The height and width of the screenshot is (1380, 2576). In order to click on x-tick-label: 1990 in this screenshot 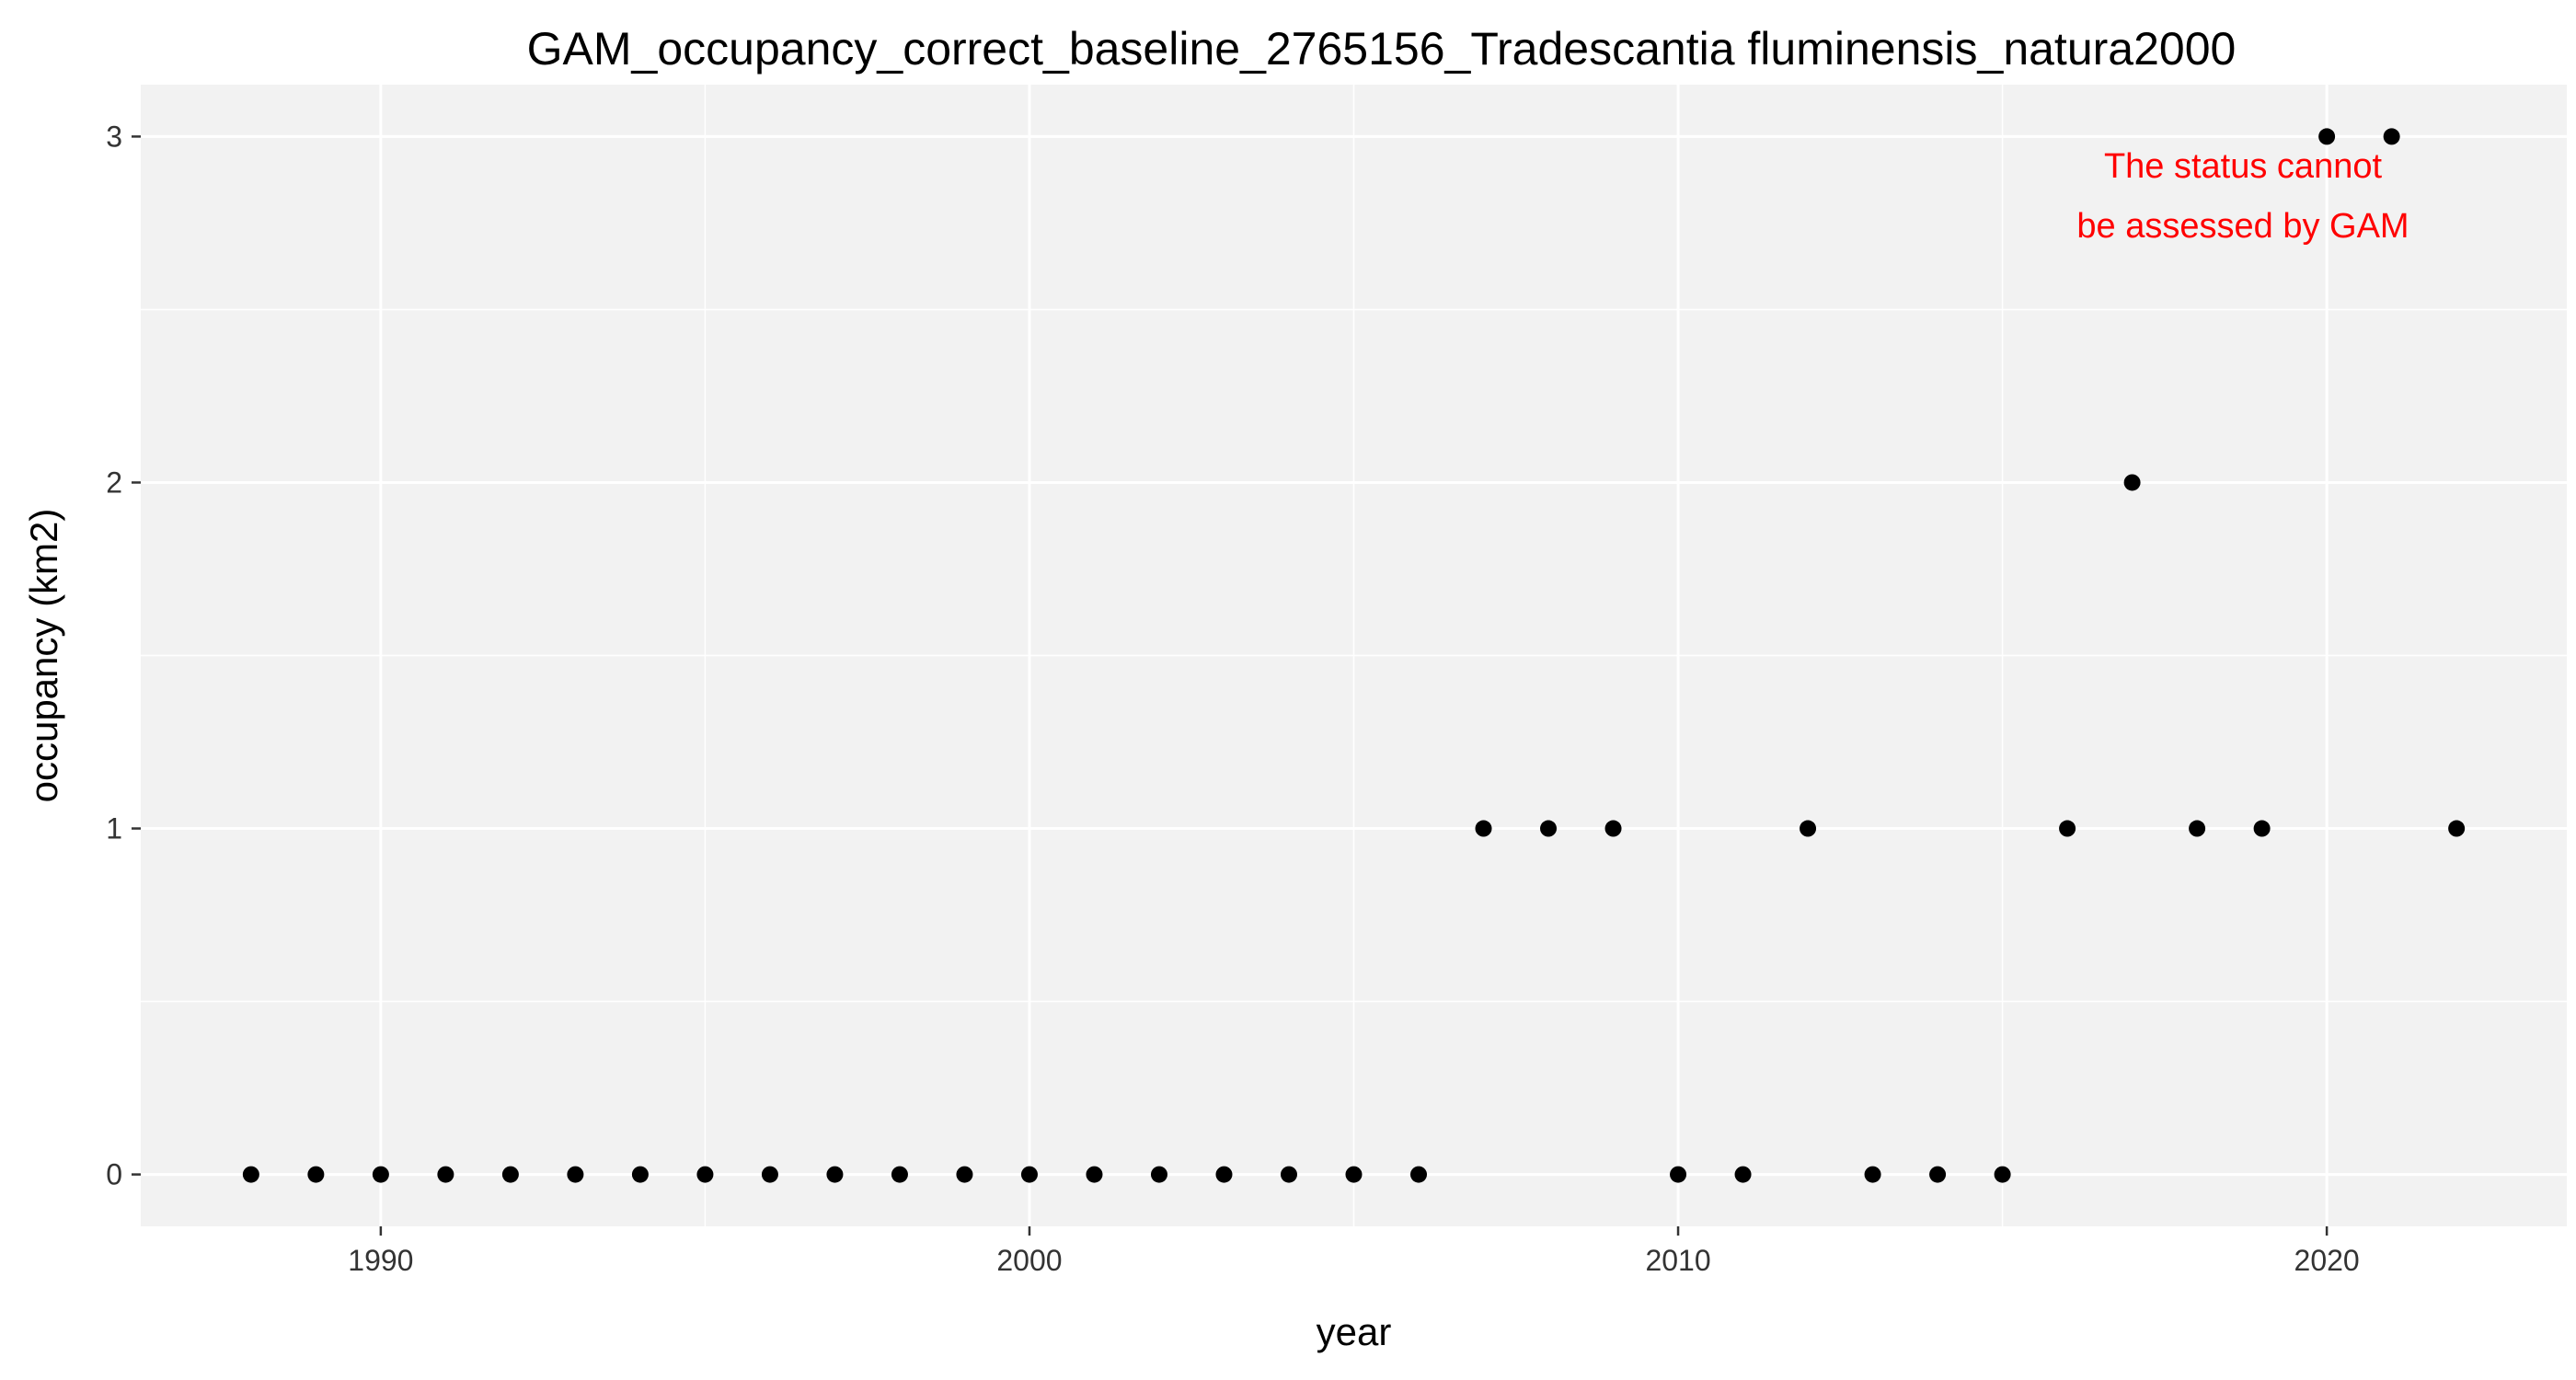, I will do `click(380, 1260)`.